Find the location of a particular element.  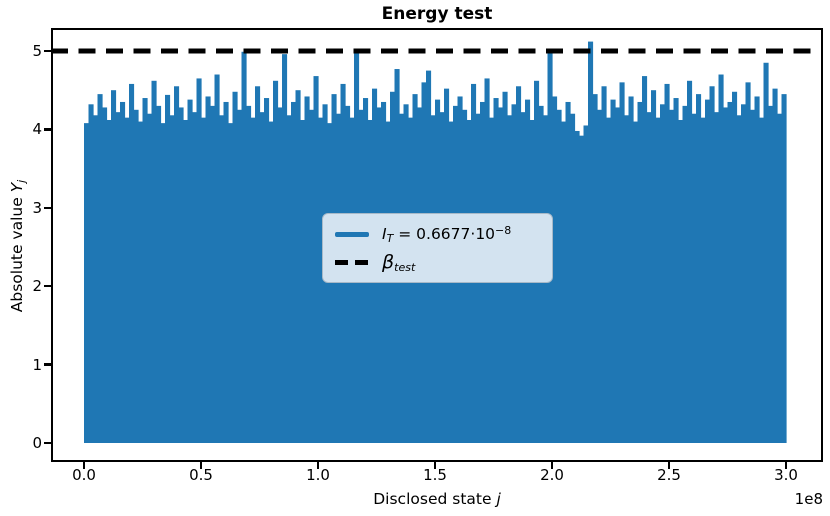

legend-dash-swatch is located at coordinates (352, 262).